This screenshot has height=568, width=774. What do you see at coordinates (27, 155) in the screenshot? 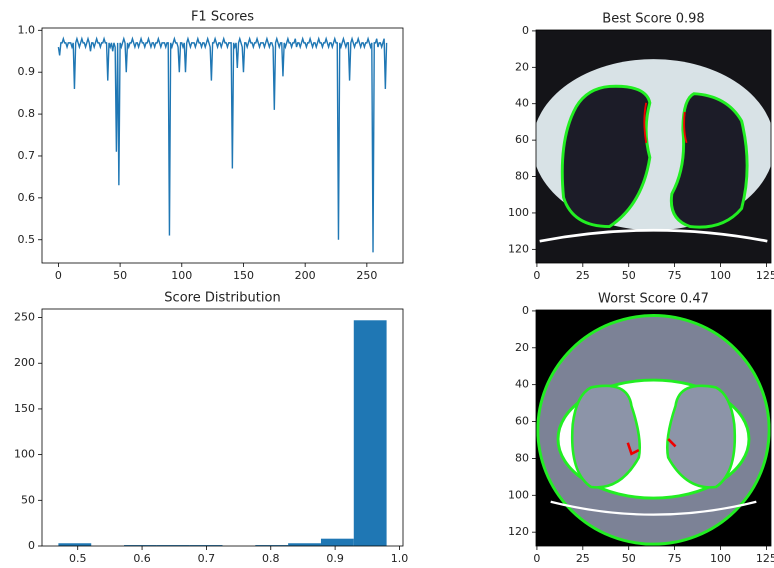
I see `y-tick-label: 0.7` at bounding box center [27, 155].